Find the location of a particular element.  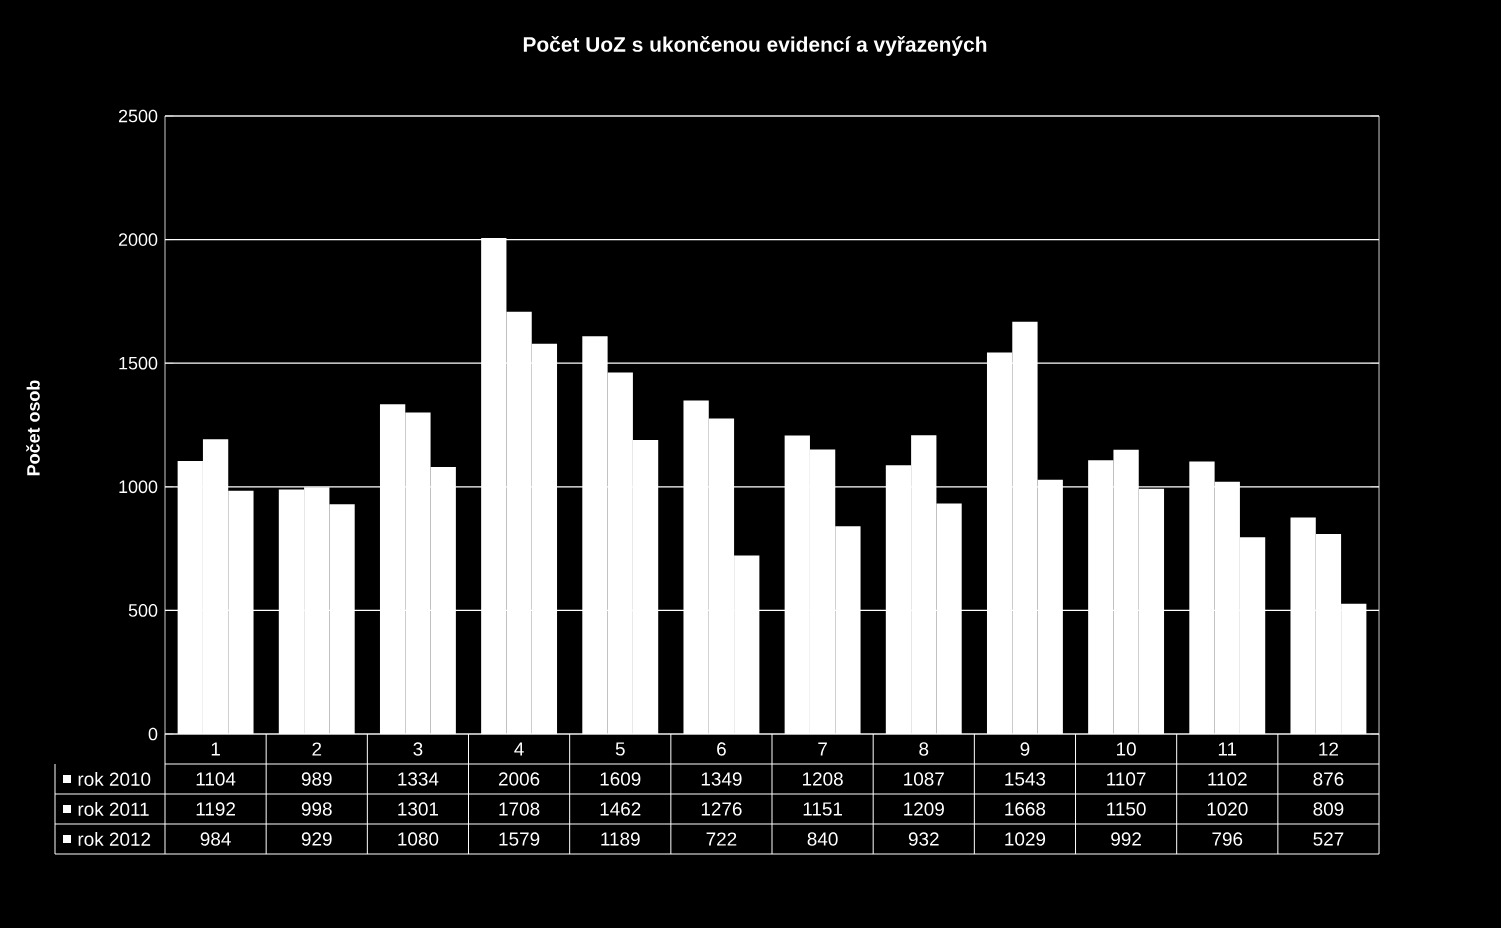

data-label: 932 is located at coordinates (923, 839).